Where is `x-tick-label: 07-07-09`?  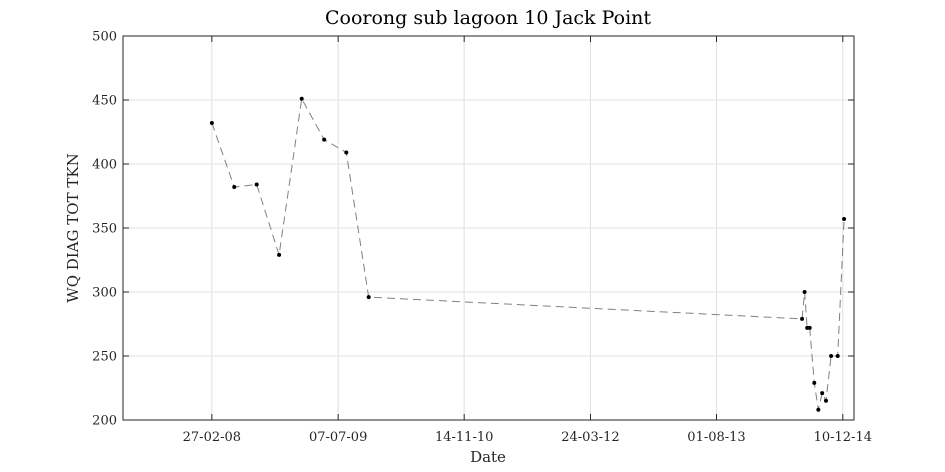
x-tick-label: 07-07-09 is located at coordinates (338, 437).